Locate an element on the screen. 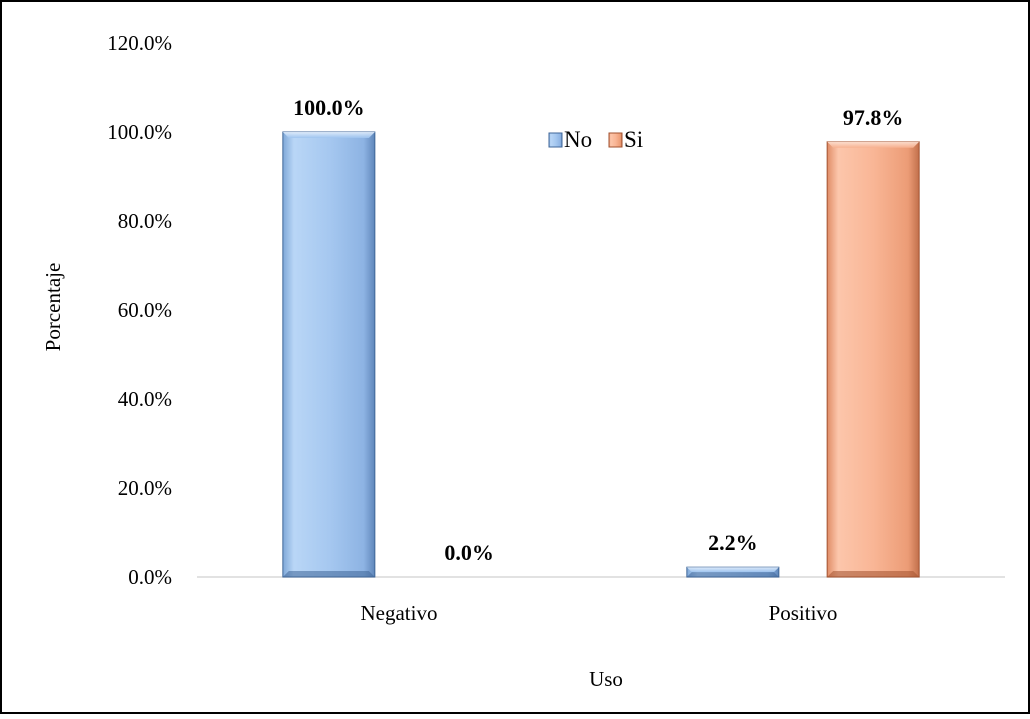 The height and width of the screenshot is (719, 1030). y-tick-label: 40.0% is located at coordinates (145, 399).